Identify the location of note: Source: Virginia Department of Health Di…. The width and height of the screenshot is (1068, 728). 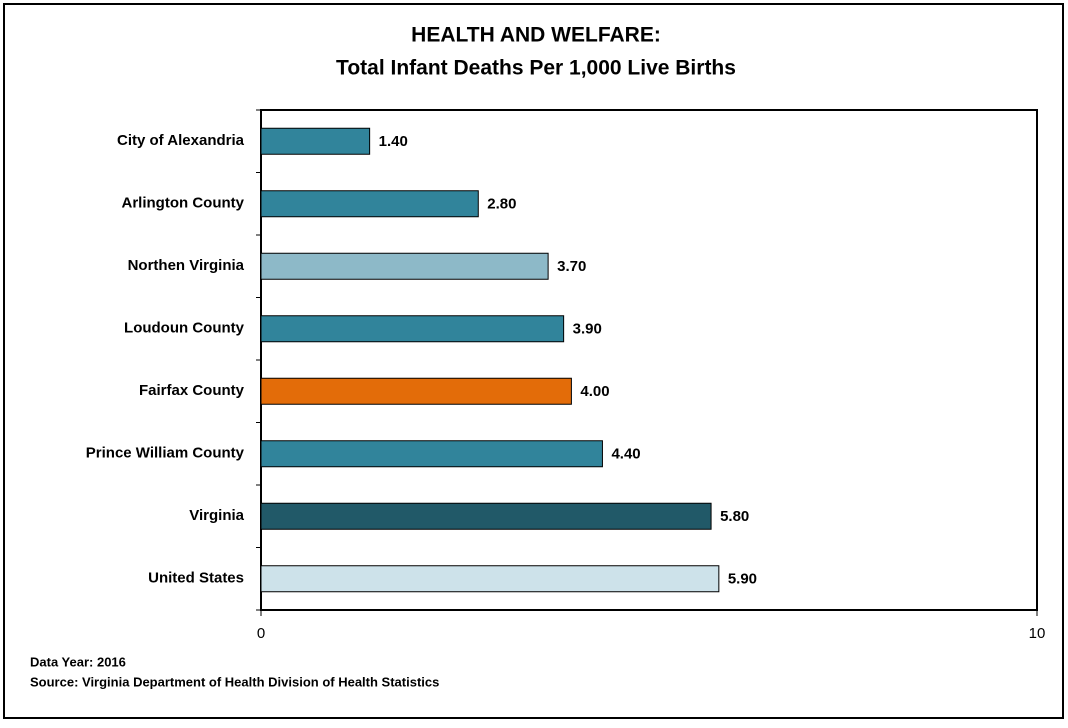
(234, 681).